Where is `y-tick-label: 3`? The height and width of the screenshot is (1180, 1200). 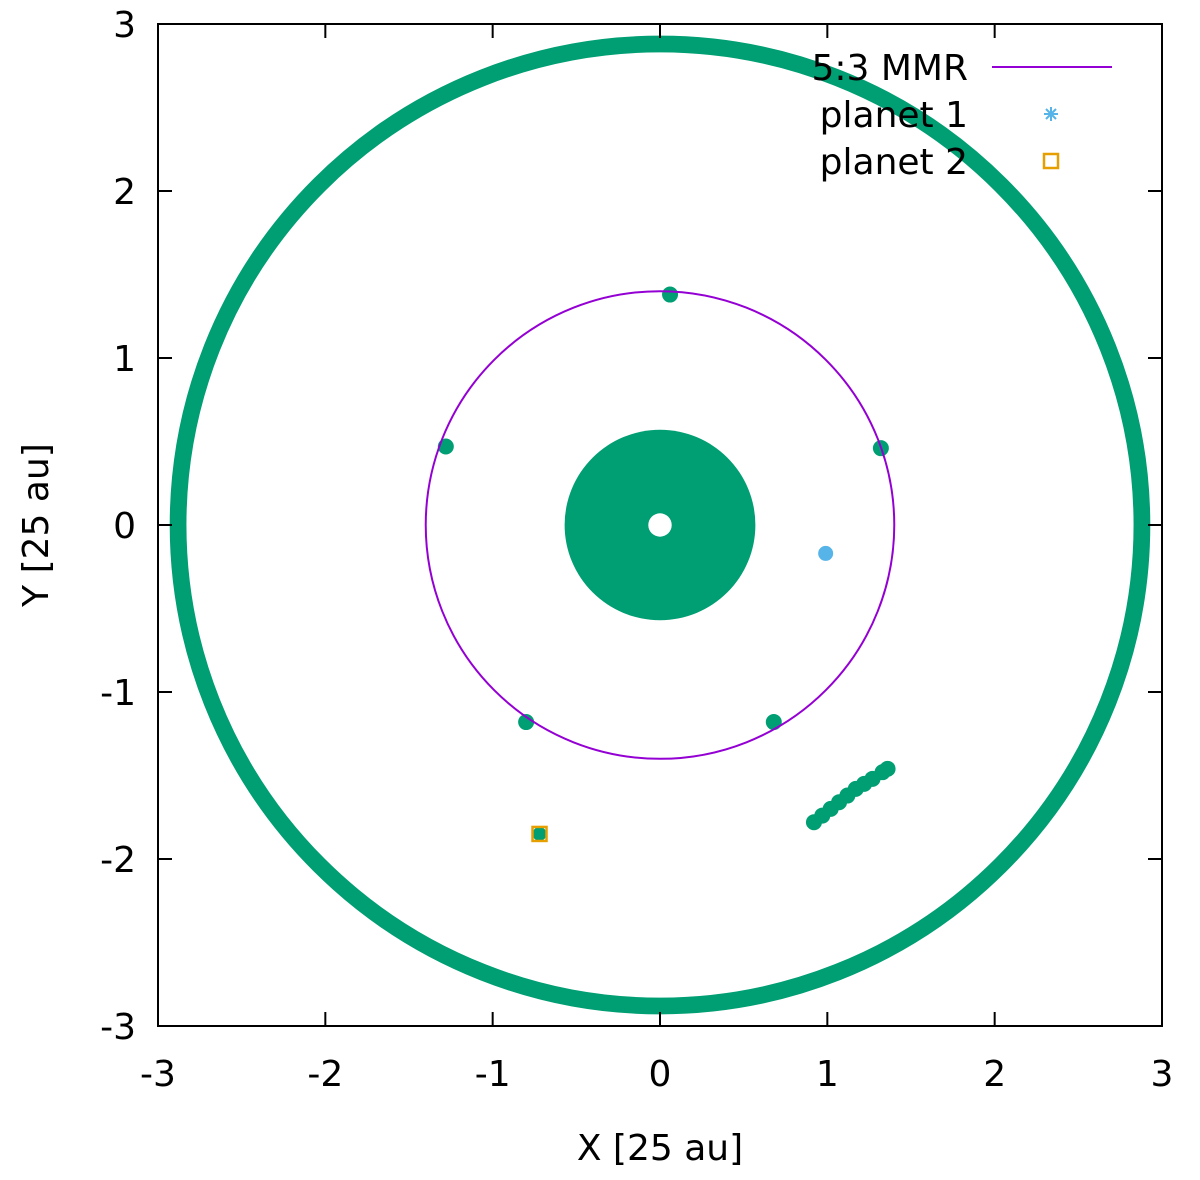
y-tick-label: 3 is located at coordinates (124, 25).